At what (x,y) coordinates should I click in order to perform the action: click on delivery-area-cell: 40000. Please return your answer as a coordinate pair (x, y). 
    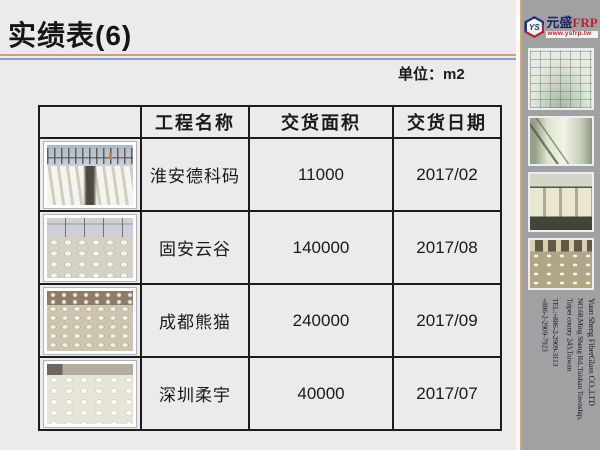
    Looking at the image, I should click on (321, 393).